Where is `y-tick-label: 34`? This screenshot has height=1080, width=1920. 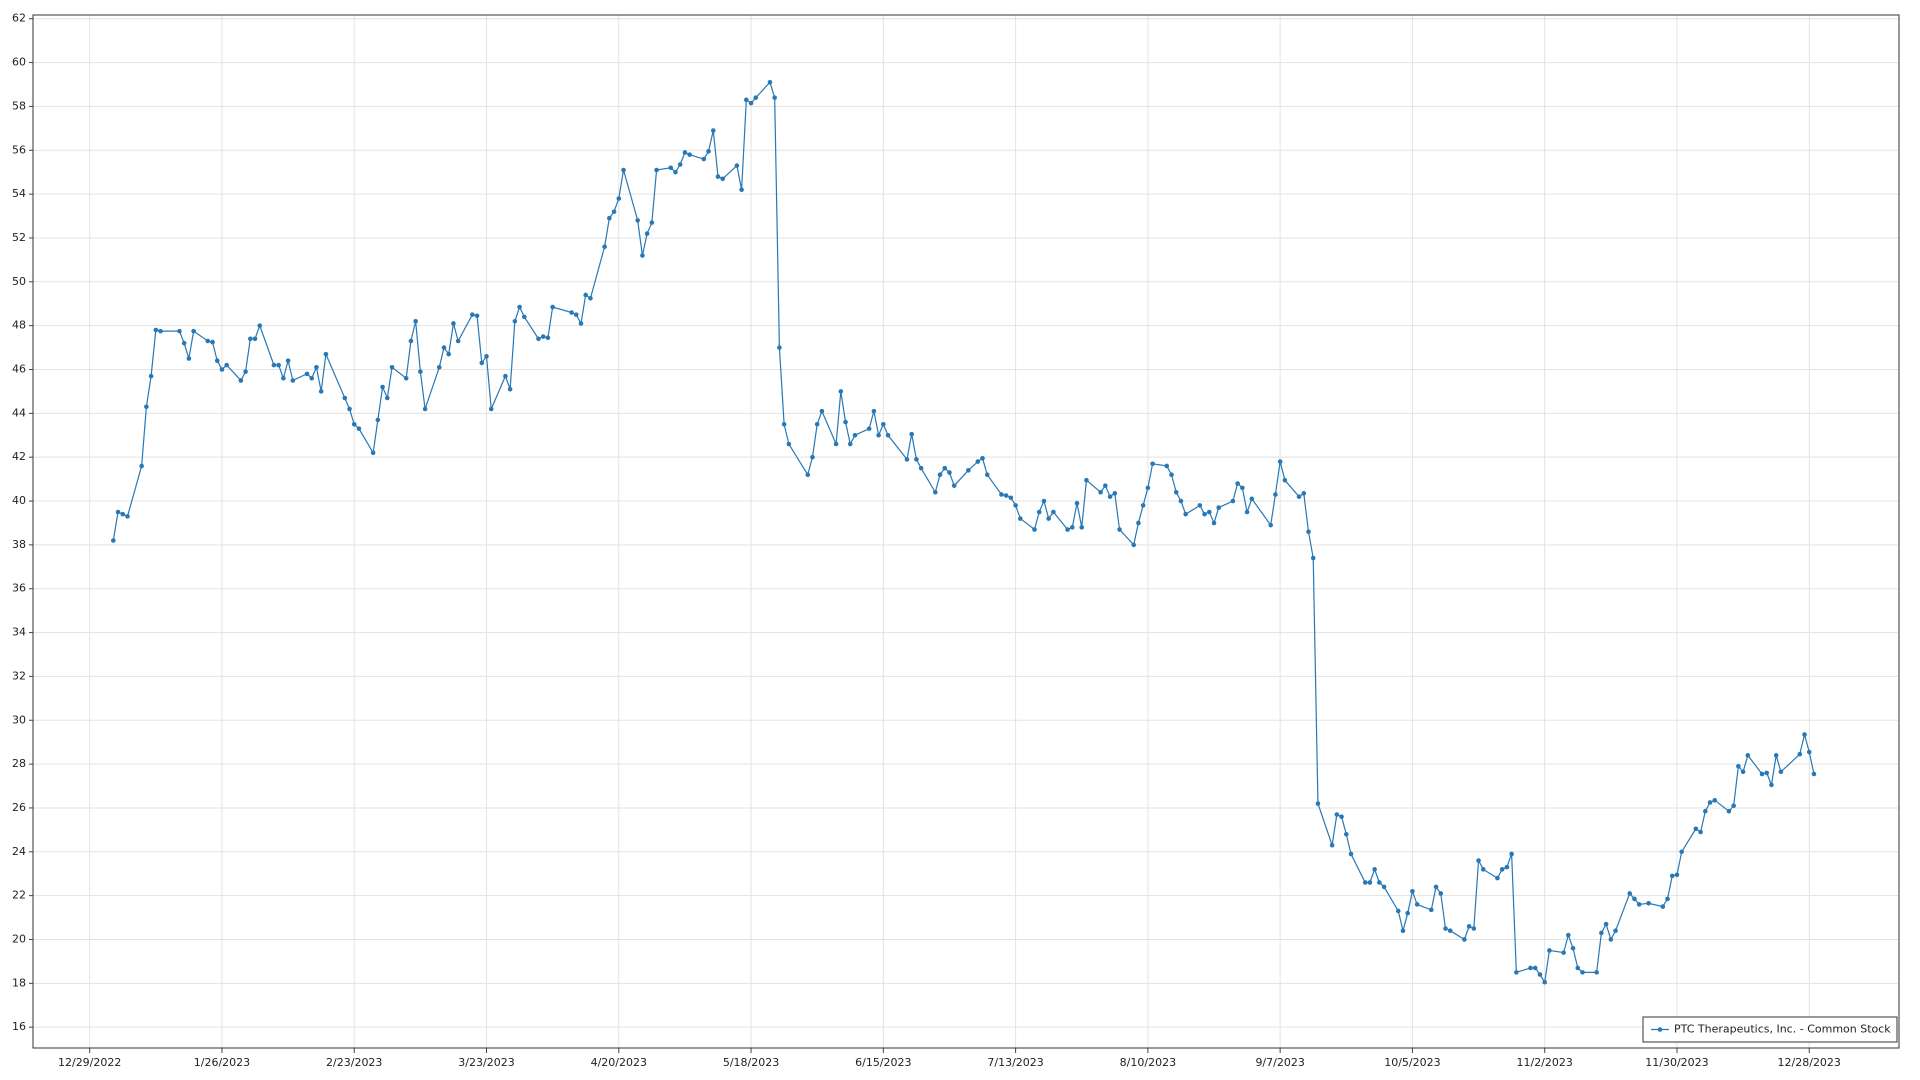 y-tick-label: 34 is located at coordinates (19, 632).